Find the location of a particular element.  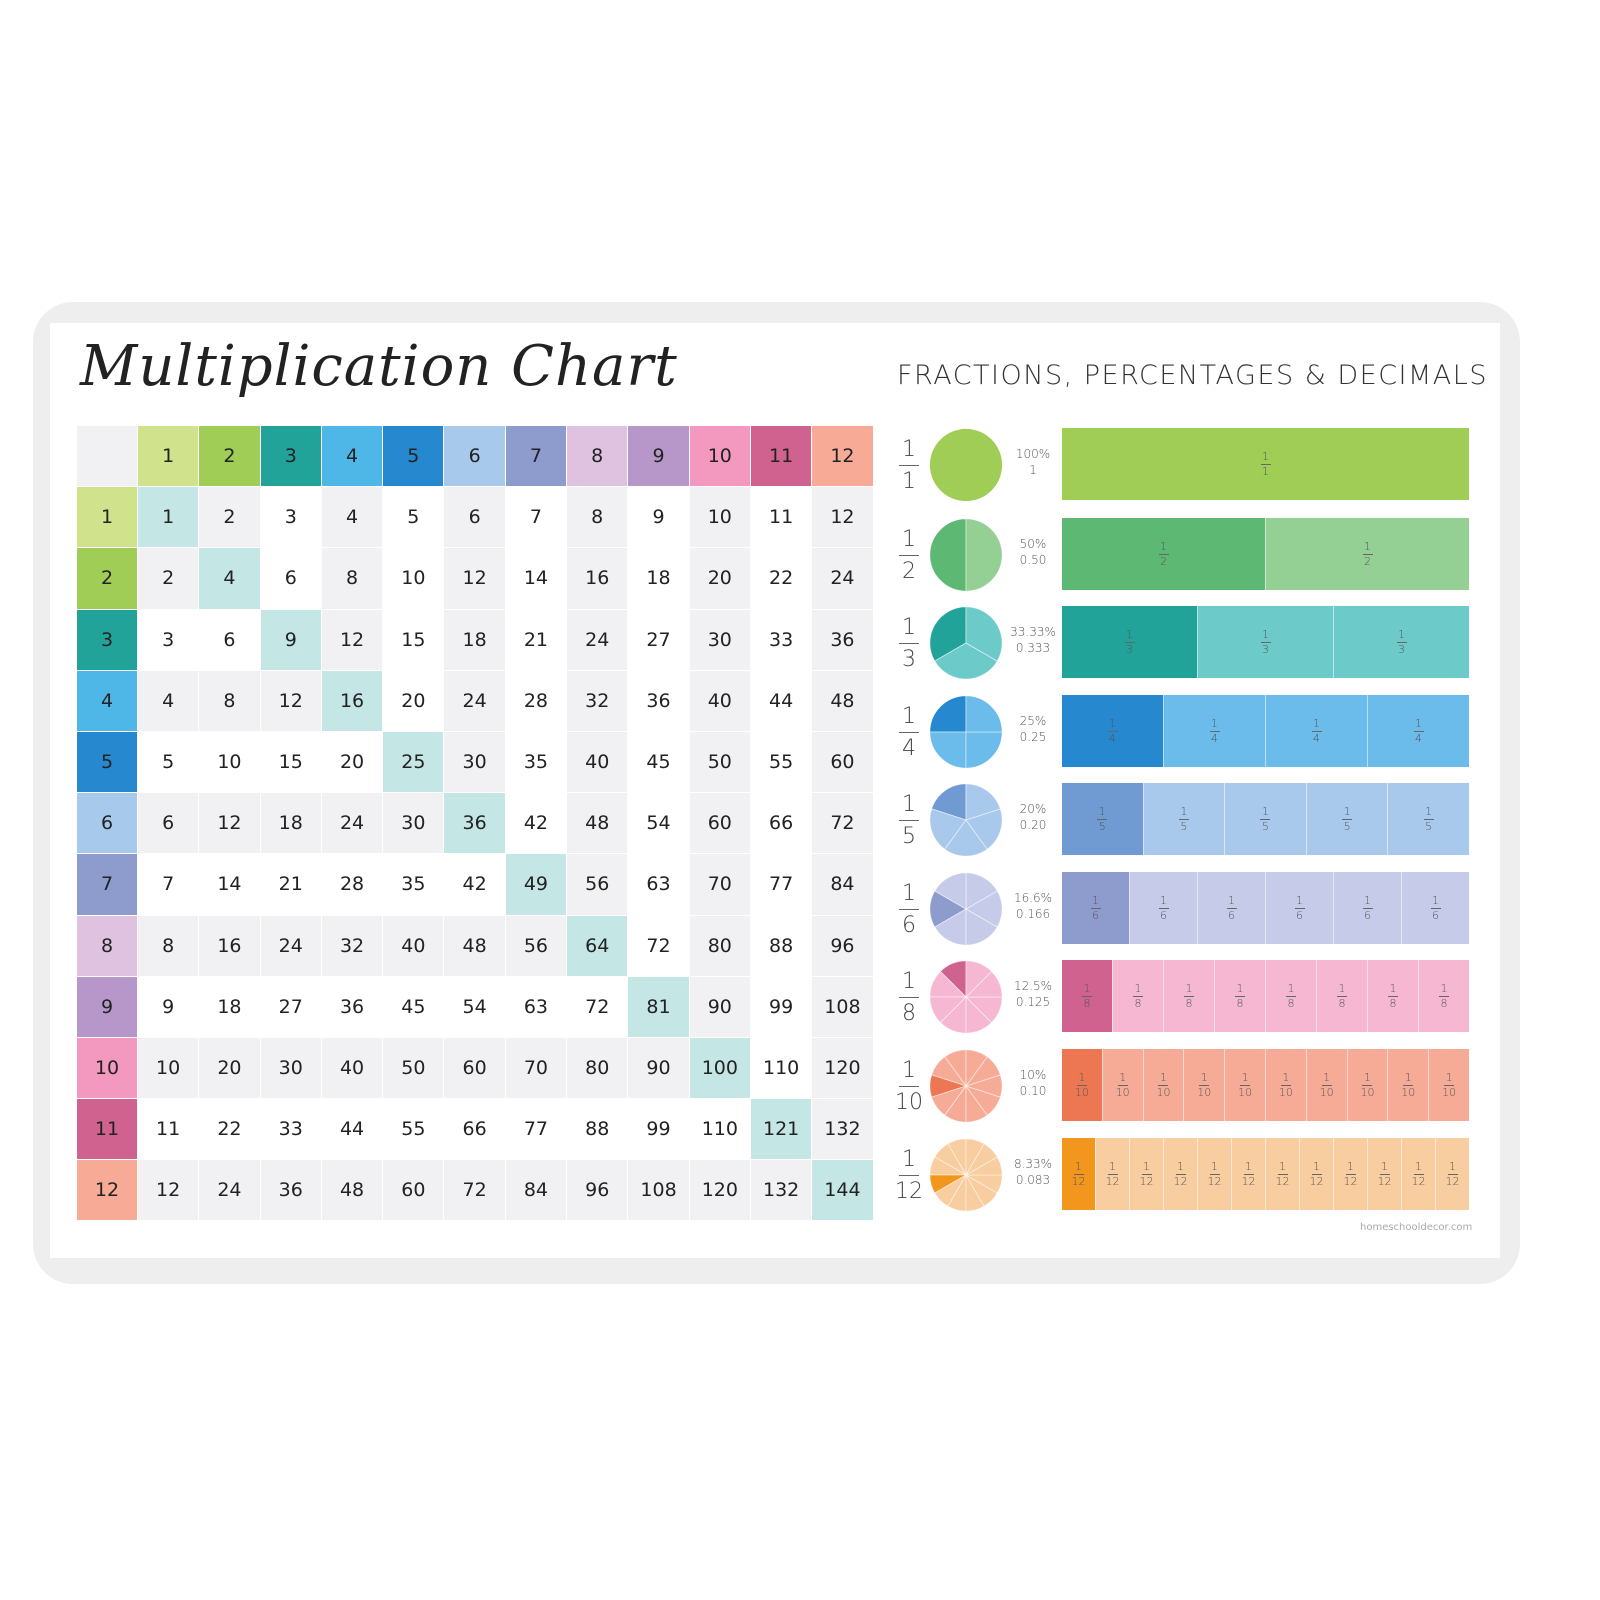

row-header: 5 is located at coordinates (107, 762).